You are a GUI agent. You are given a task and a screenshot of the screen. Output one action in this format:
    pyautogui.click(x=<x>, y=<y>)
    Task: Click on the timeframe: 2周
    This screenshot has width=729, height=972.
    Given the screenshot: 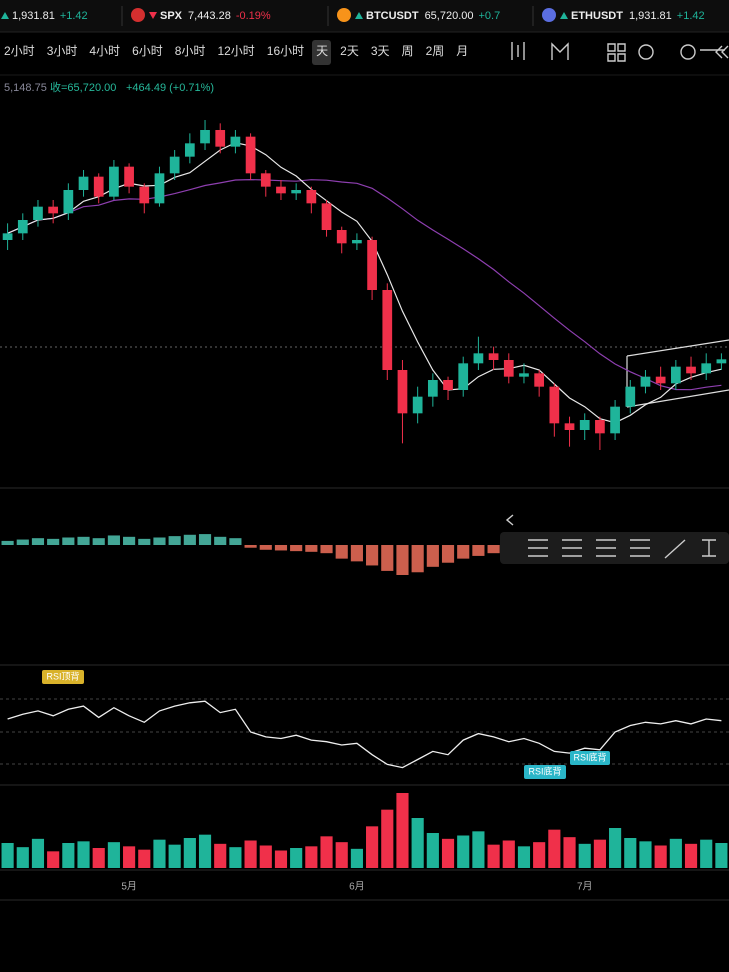 What is the action you would take?
    pyautogui.click(x=435, y=51)
    